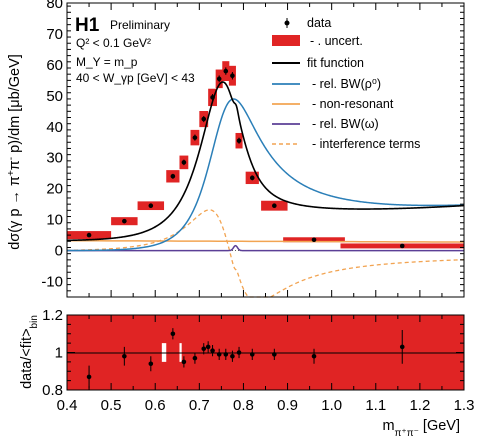  What do you see at coordinates (52, 390) in the screenshot?
I see `ratio-y-tick-label: 0.8` at bounding box center [52, 390].